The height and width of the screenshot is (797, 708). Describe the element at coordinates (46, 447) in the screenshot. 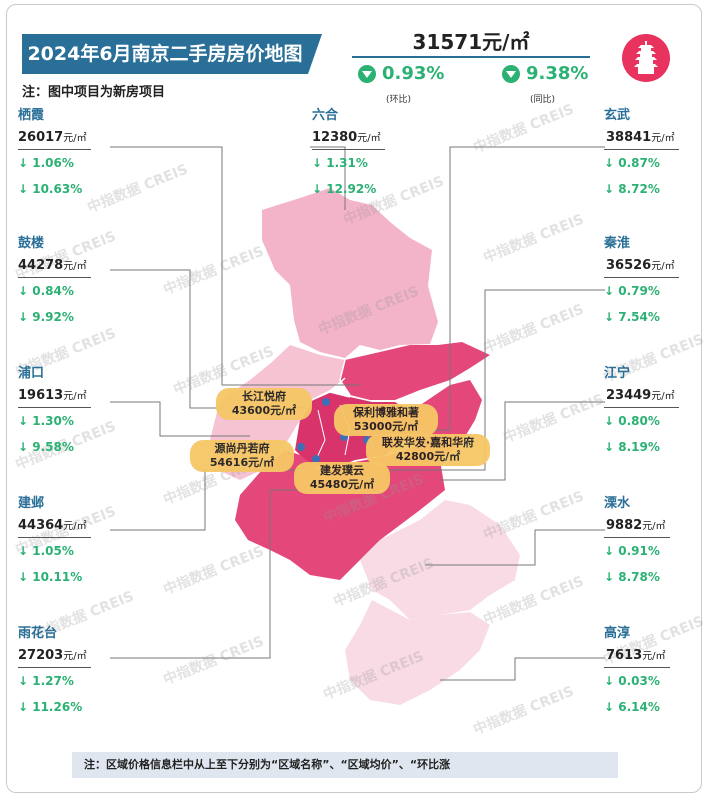

I see `district-yoy: ↓ 9.58%` at that location.